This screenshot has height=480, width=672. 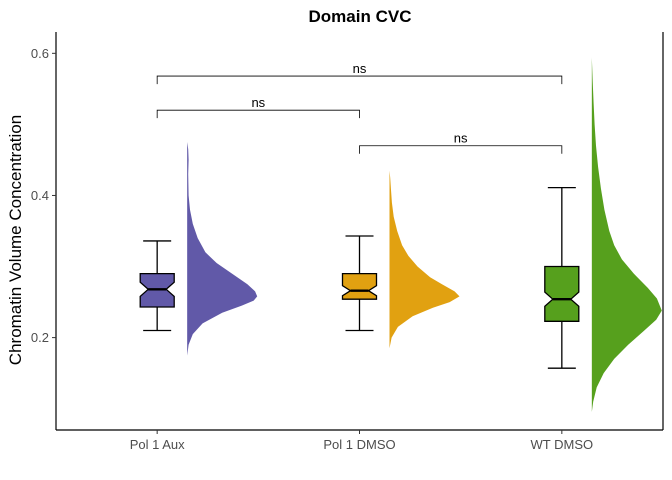 I want to click on x-tick-label: Pol 1 Aux, so click(x=157, y=444).